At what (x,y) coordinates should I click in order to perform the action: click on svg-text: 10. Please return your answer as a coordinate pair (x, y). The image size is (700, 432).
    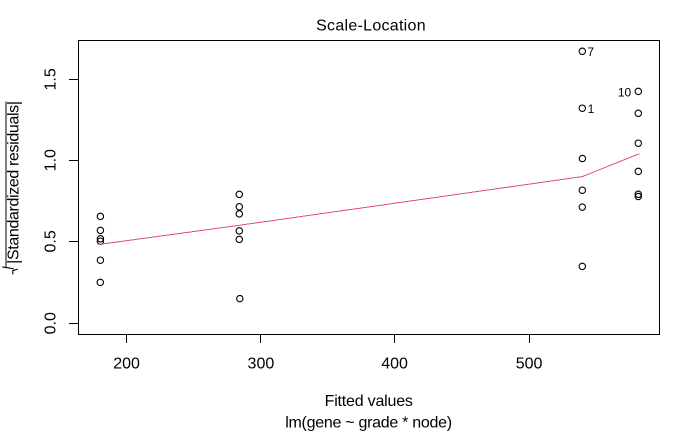
    Looking at the image, I should click on (625, 92).